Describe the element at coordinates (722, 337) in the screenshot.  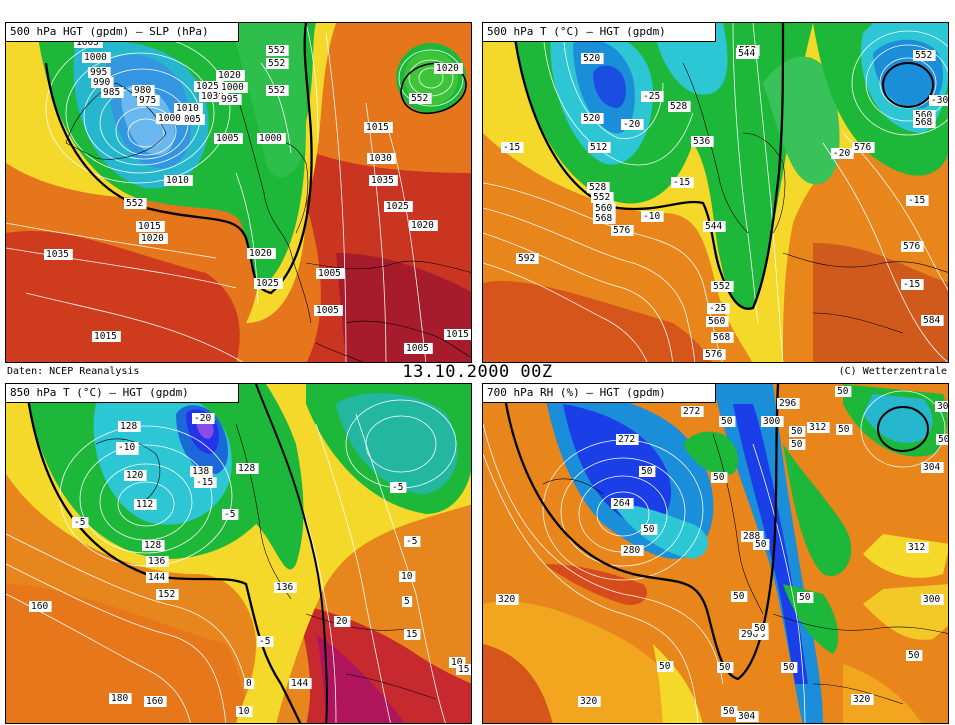
I see `contour-label: 568` at that location.